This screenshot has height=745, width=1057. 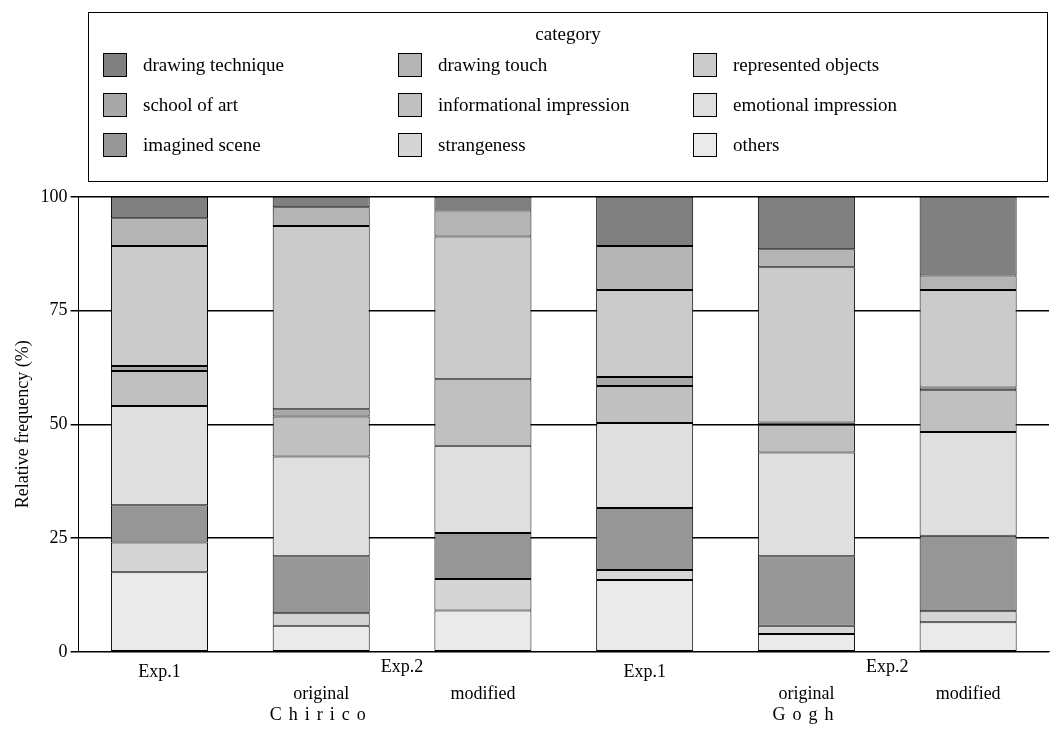 What do you see at coordinates (22, 424) in the screenshot?
I see `y-axis-title: Relative frequency (%)` at bounding box center [22, 424].